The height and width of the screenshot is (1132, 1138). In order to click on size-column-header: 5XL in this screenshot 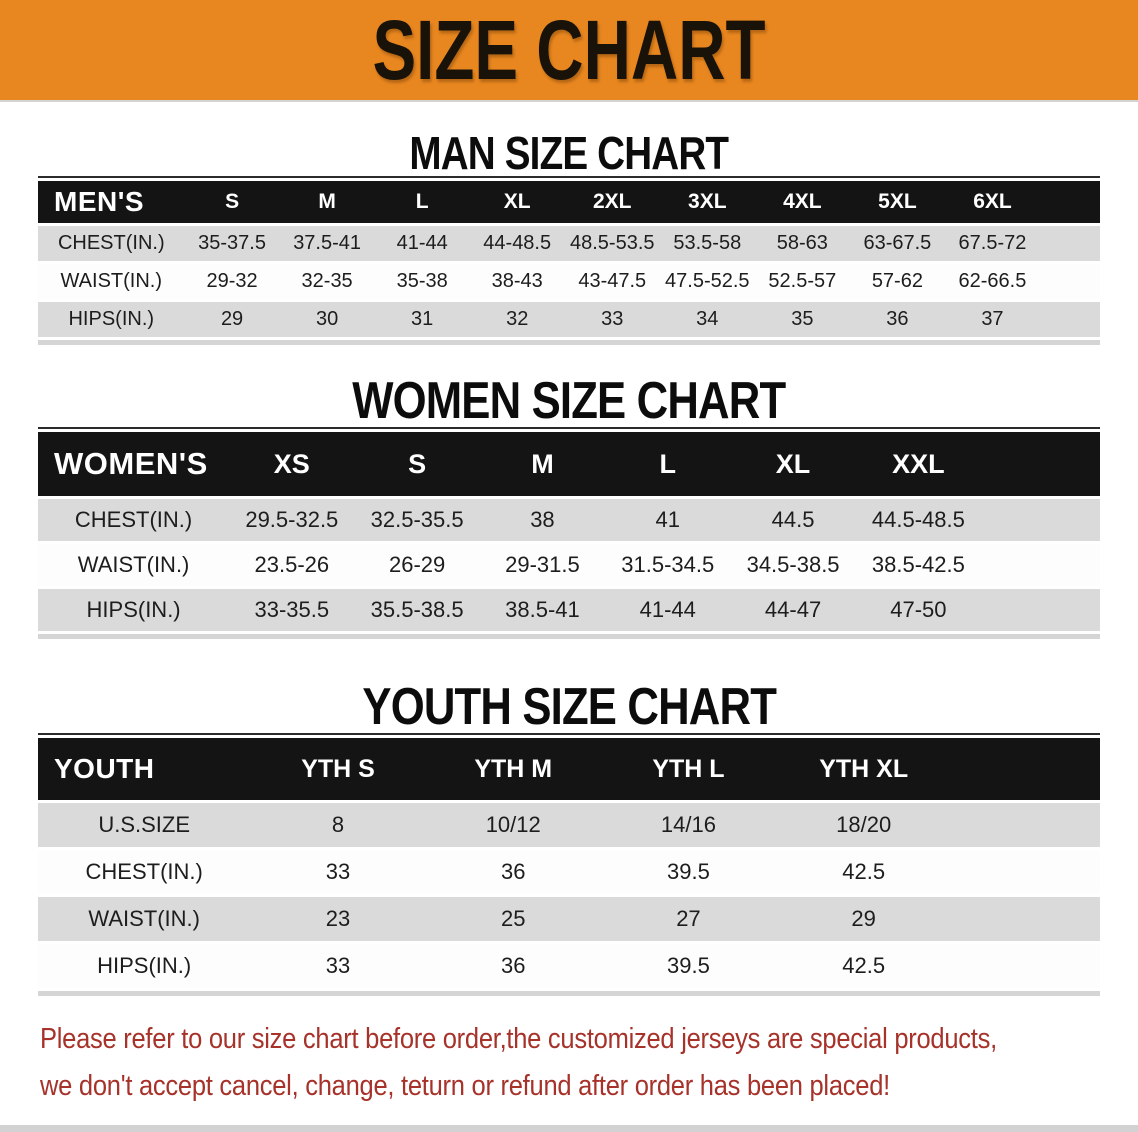, I will do `click(897, 202)`.